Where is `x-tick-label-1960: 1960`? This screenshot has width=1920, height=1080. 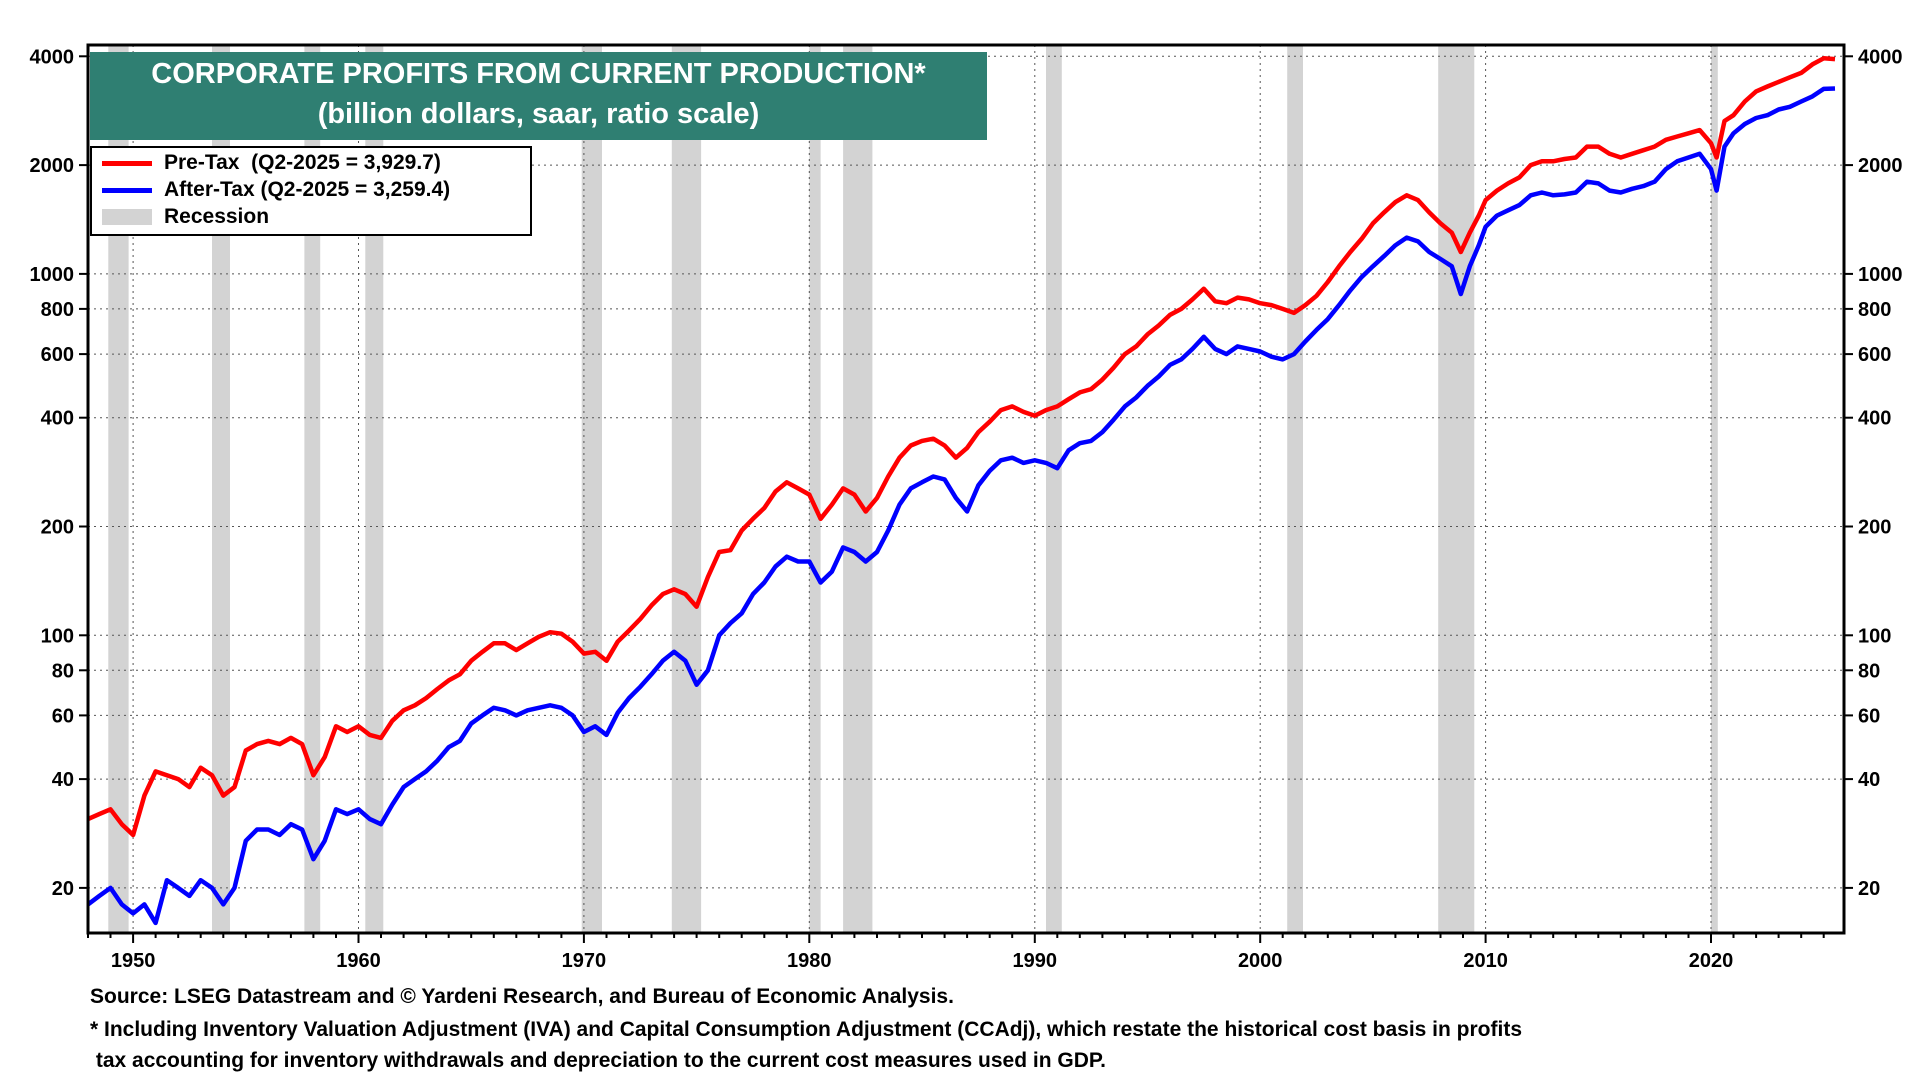
x-tick-label-1960: 1960 is located at coordinates (358, 961).